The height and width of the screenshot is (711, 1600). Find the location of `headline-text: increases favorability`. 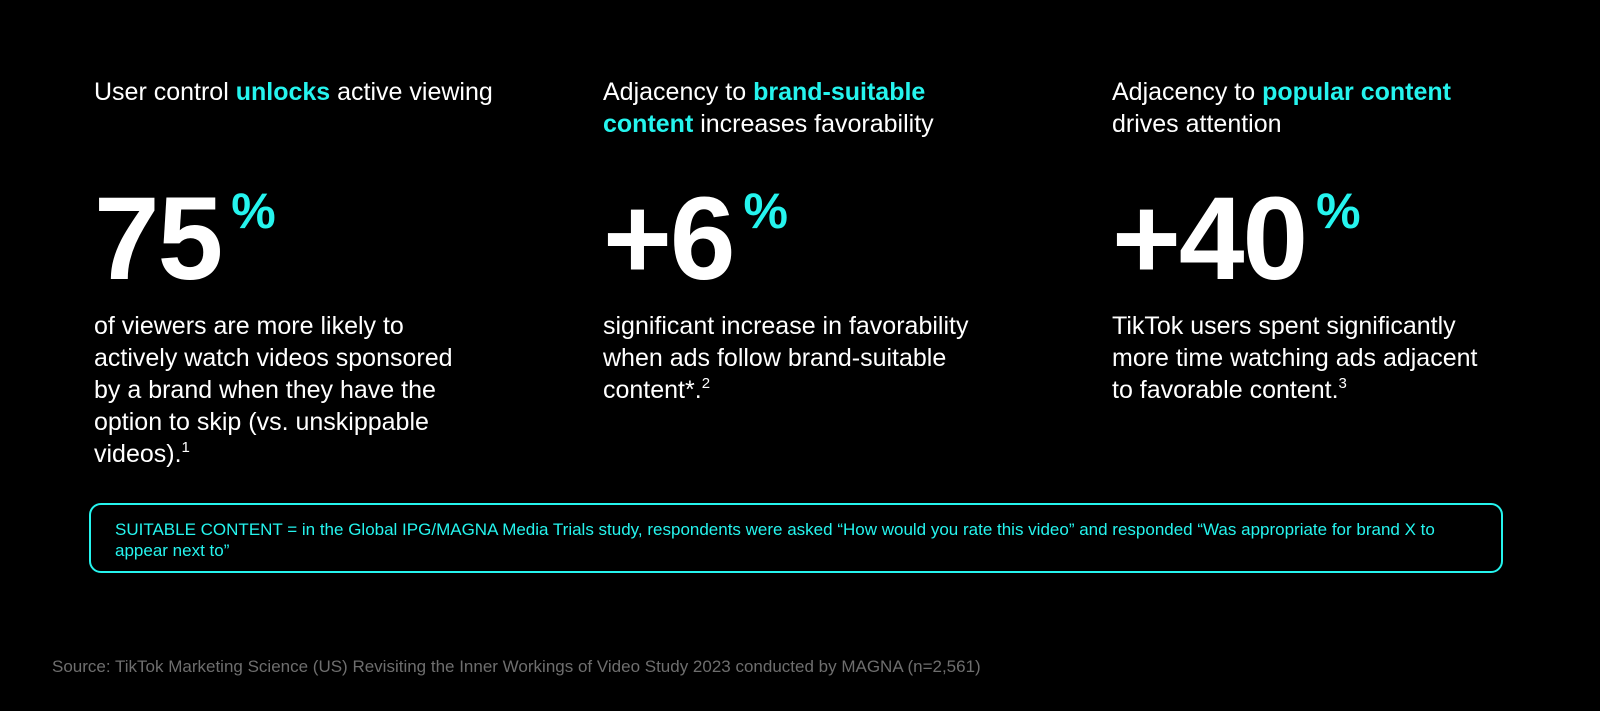

headline-text: increases favorability is located at coordinates (813, 124).